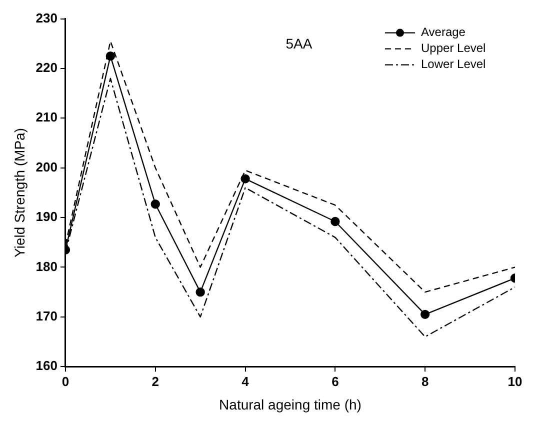 The image size is (535, 426). I want to click on y-tick-label: 190, so click(47, 216).